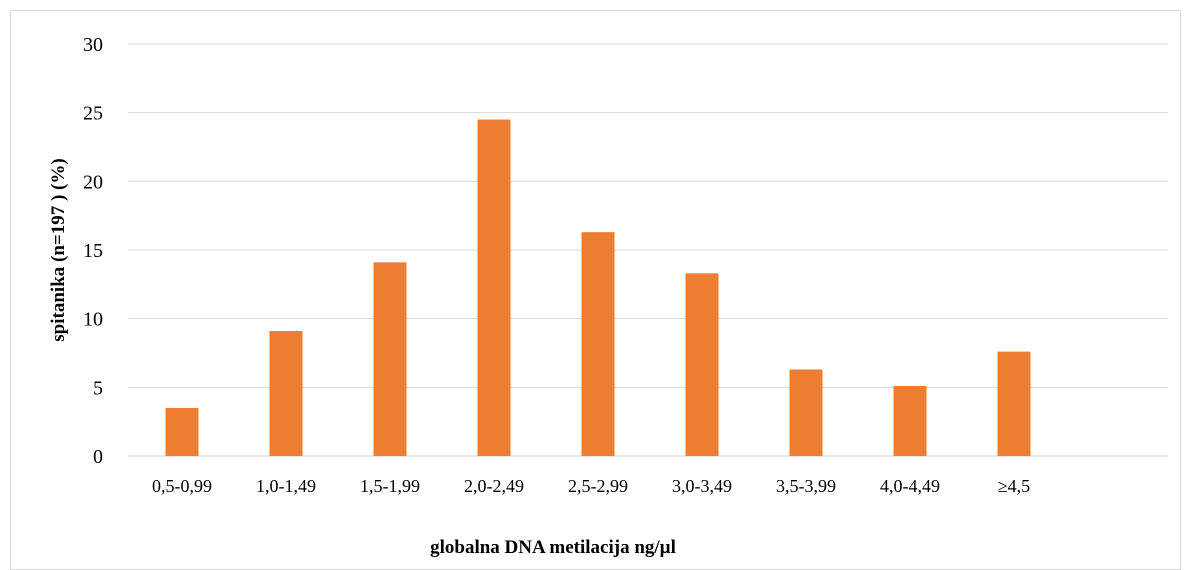  I want to click on y-tick-label: 10, so click(93, 320).